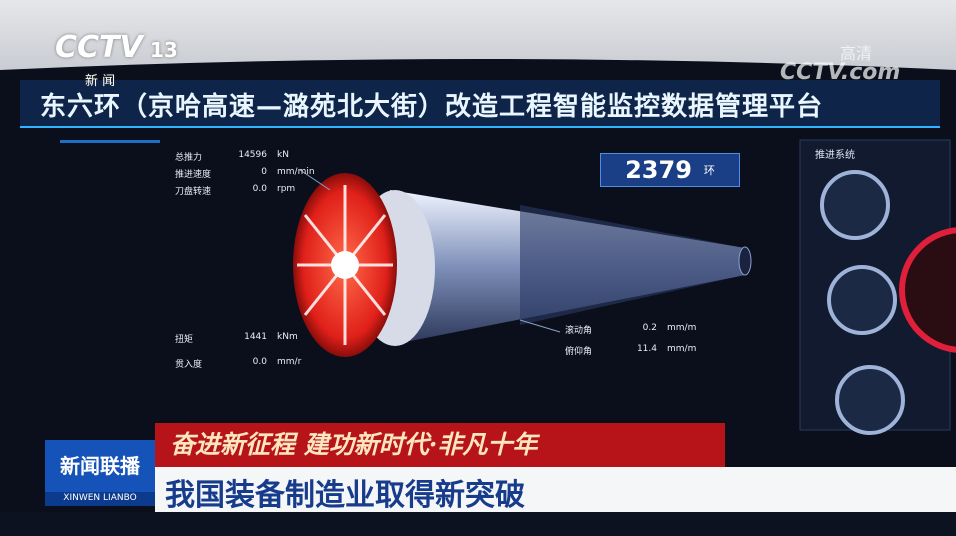 The height and width of the screenshot is (536, 956). I want to click on dashboard-title: 东六环（京哈高速—潞苑北大街）改造工程智能监控数据管理平台, so click(432, 107).